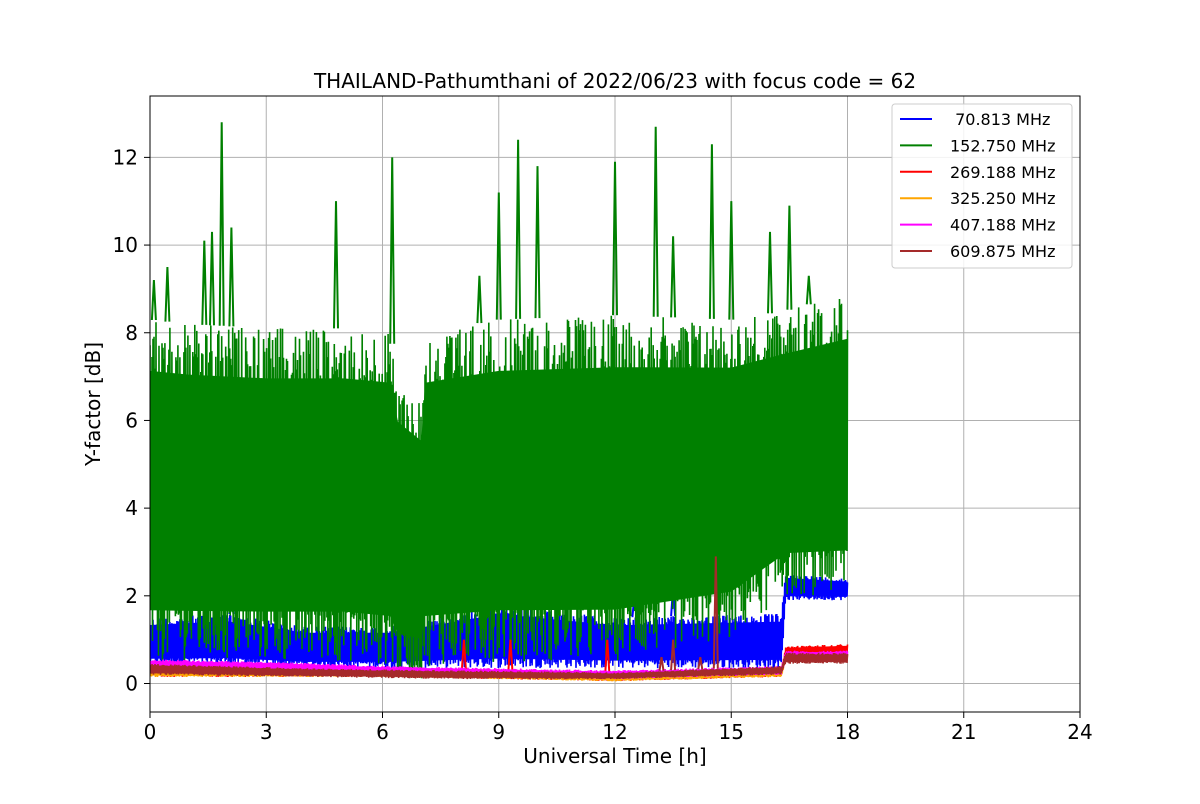  I want to click on series-band, so click(499, 666).